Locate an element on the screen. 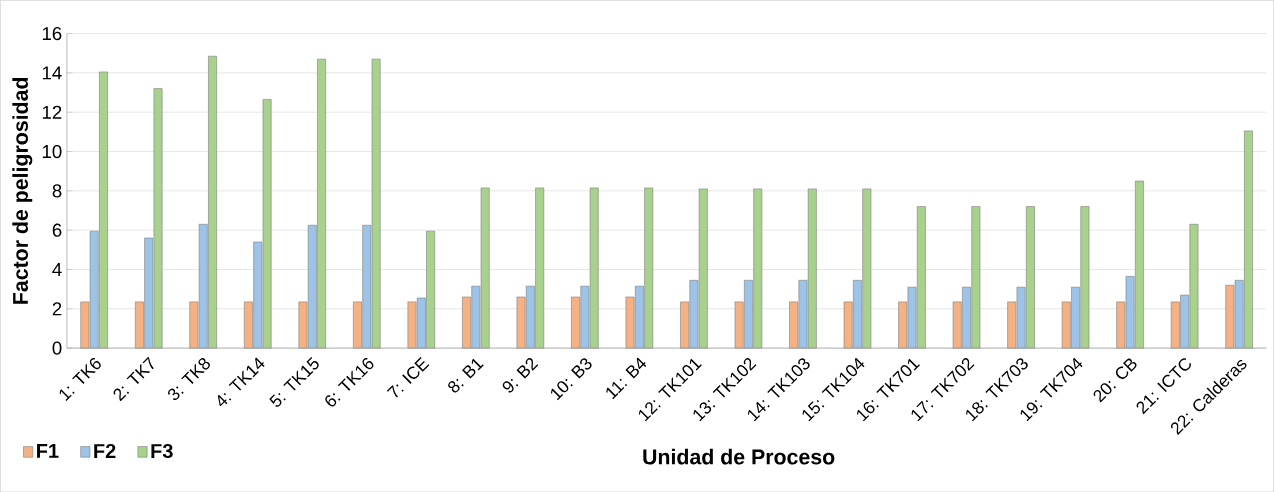  y-tick-label: 2 is located at coordinates (57, 309).